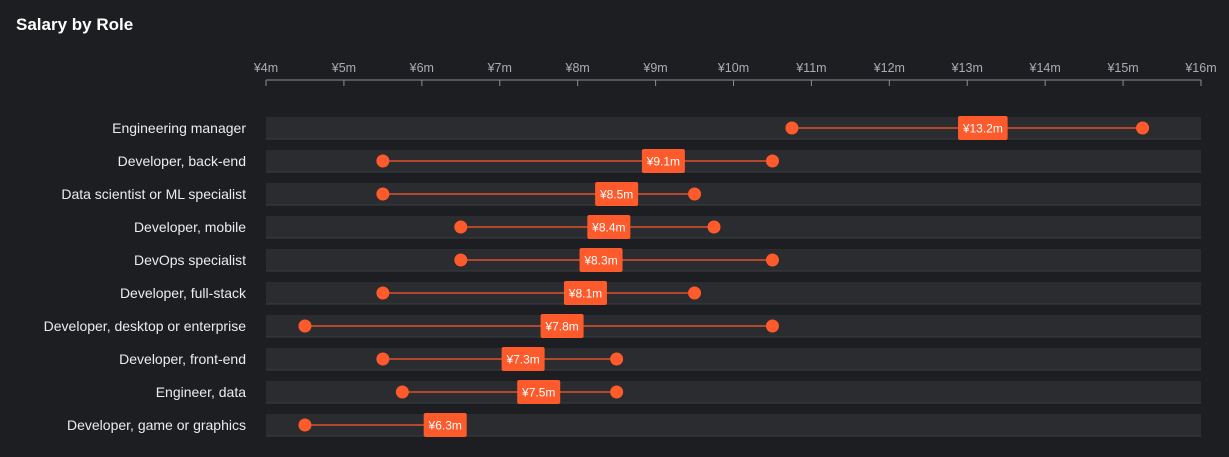  Describe the element at coordinates (343, 68) in the screenshot. I see `x-tick-label: ¥5m` at that location.